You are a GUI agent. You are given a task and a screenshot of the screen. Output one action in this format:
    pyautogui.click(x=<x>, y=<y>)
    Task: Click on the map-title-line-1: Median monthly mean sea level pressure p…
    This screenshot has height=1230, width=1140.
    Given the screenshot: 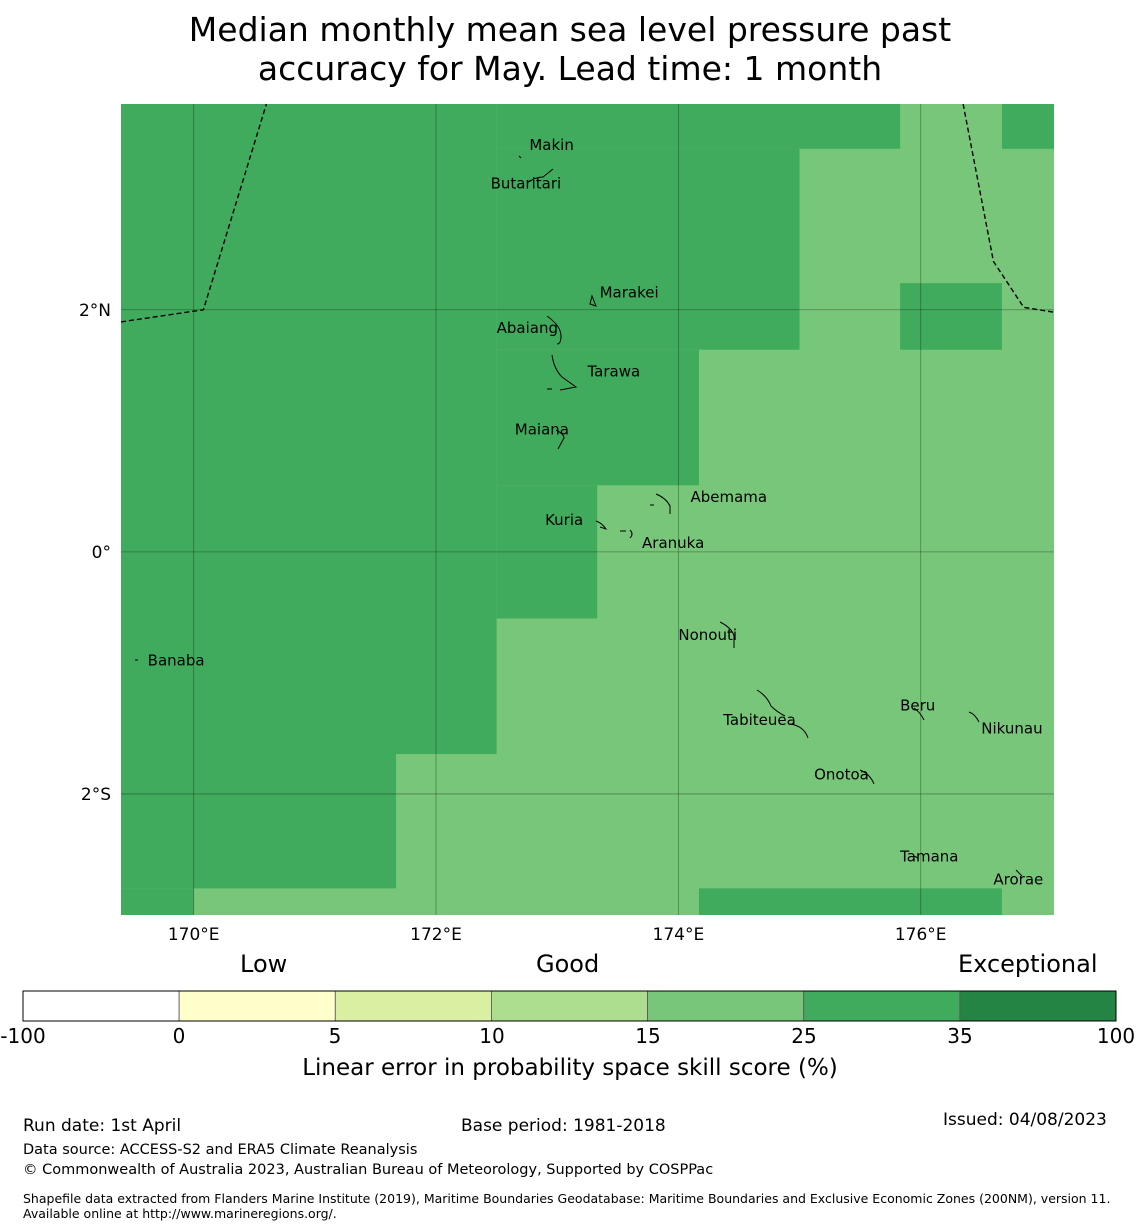 What is the action you would take?
    pyautogui.click(x=570, y=29)
    